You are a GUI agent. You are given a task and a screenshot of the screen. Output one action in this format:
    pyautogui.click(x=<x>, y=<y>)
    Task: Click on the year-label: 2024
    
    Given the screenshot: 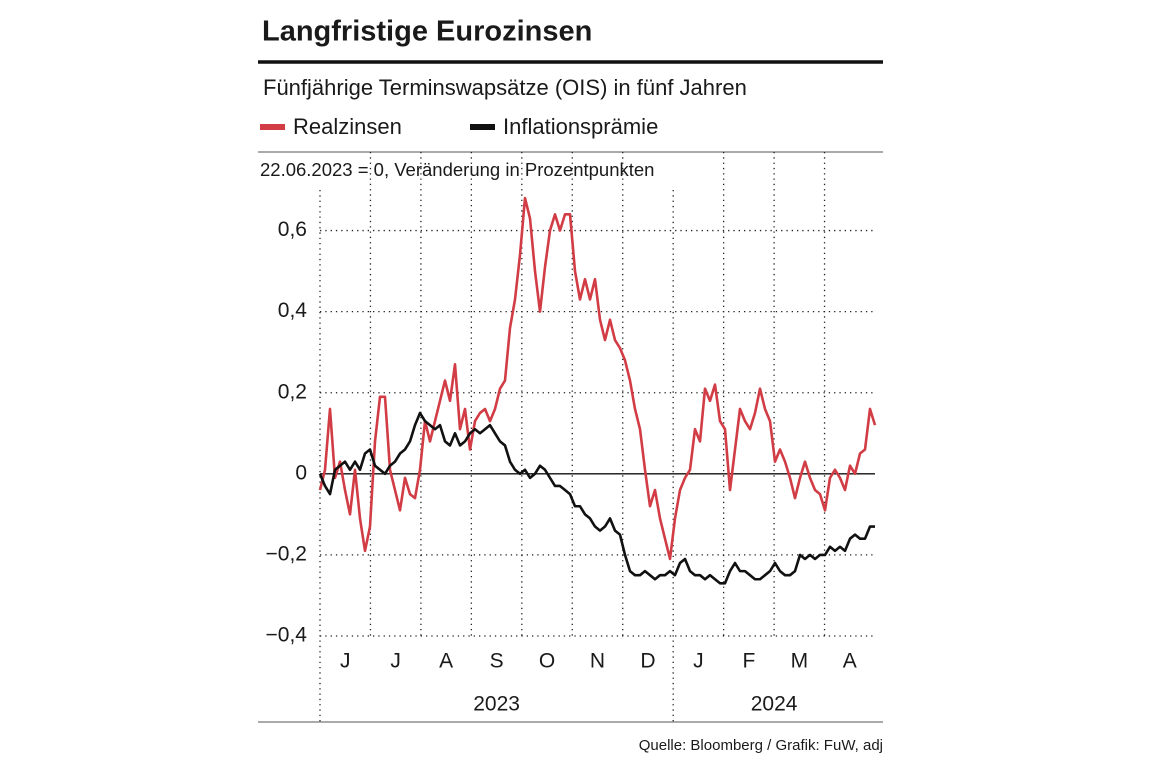 What is the action you would take?
    pyautogui.click(x=774, y=704)
    